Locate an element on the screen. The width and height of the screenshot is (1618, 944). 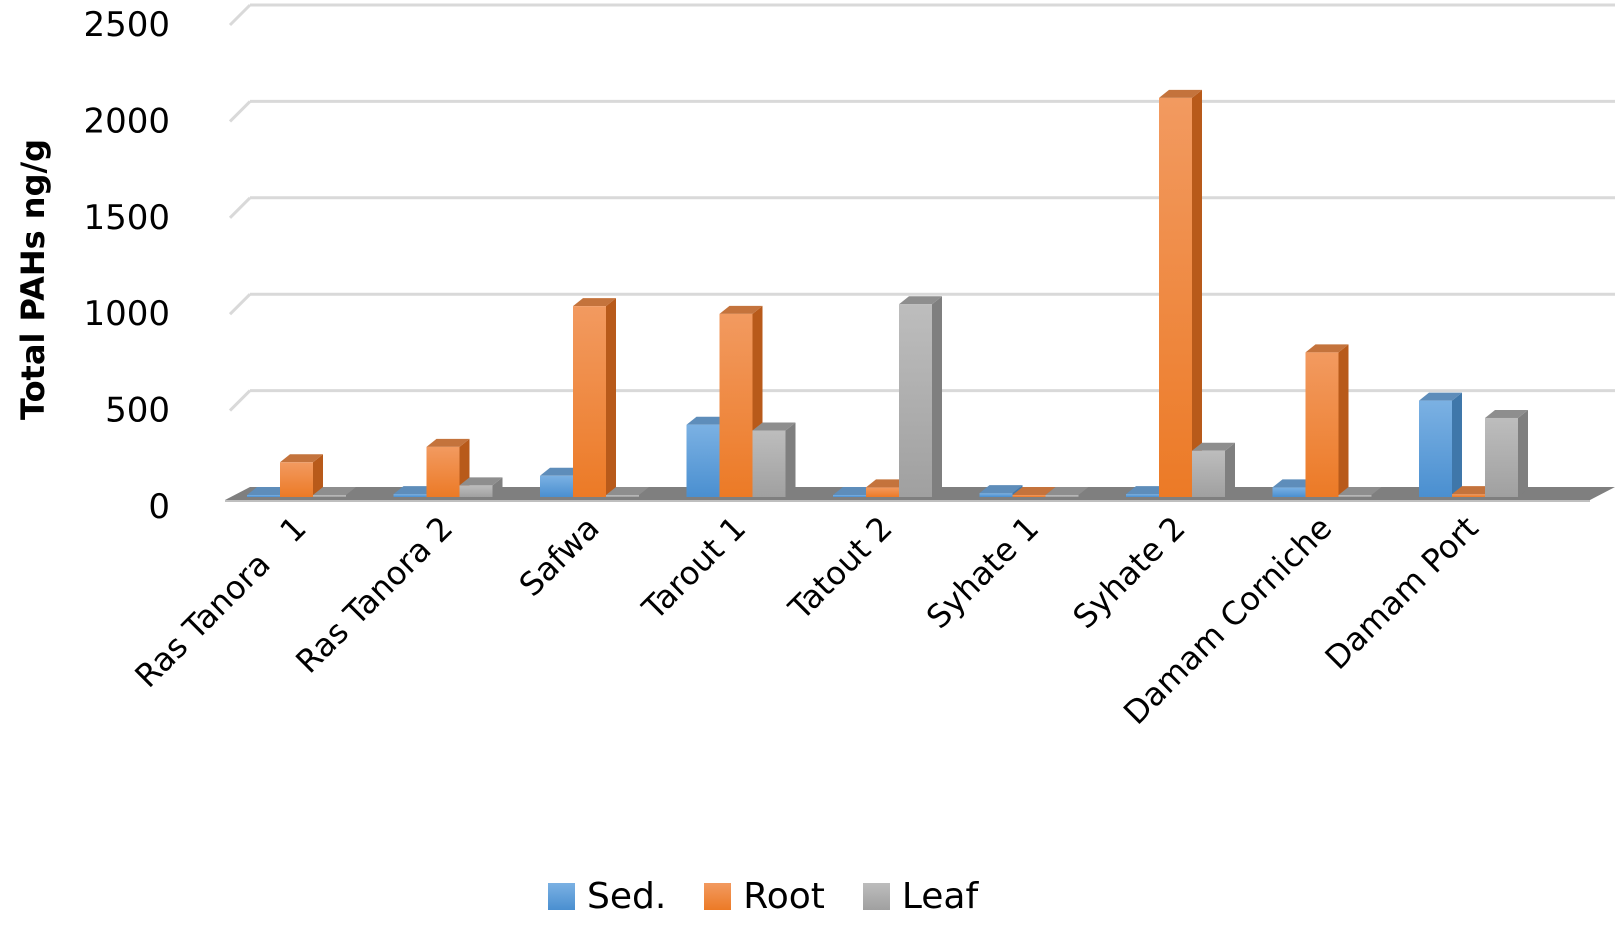
legend-item-root: Root is located at coordinates (764, 896).